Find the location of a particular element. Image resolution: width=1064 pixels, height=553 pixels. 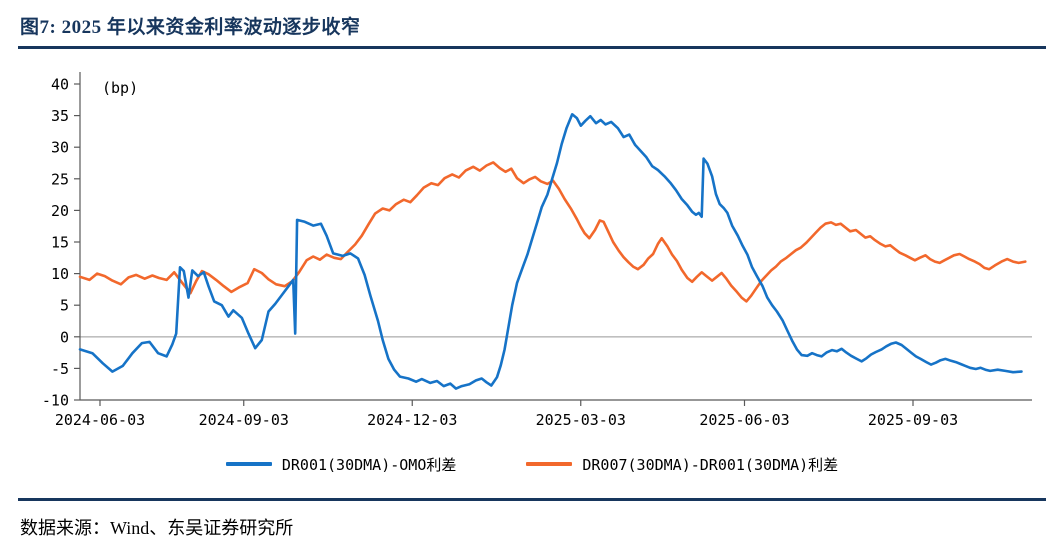

legend-item-dr001-omo: DR001(30DMA)-OMO利差 is located at coordinates (341, 464).